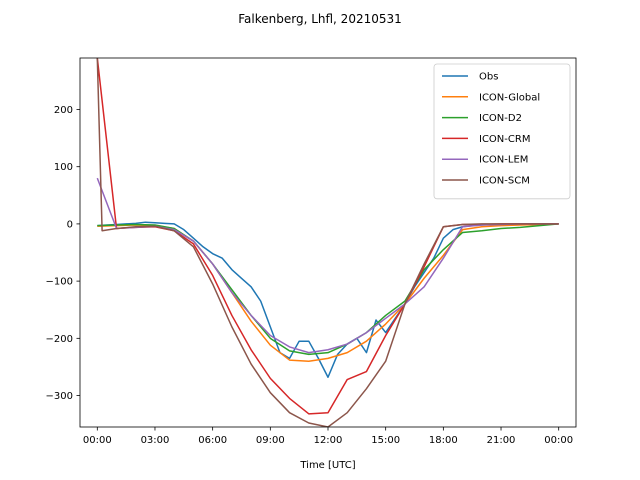 The height and width of the screenshot is (480, 640). Describe the element at coordinates (503, 160) in the screenshot. I see `legend-label: ICON-LEM` at that location.